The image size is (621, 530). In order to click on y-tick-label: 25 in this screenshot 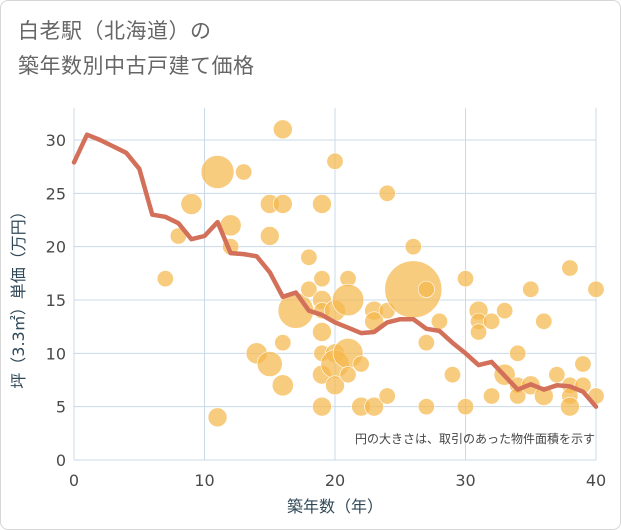, I will do `click(56, 193)`.